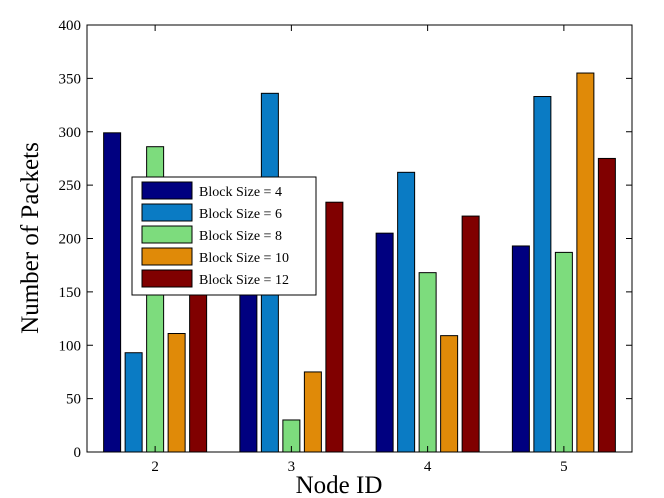  Describe the element at coordinates (70, 240) in the screenshot. I see `y-tick-label: 200` at that location.